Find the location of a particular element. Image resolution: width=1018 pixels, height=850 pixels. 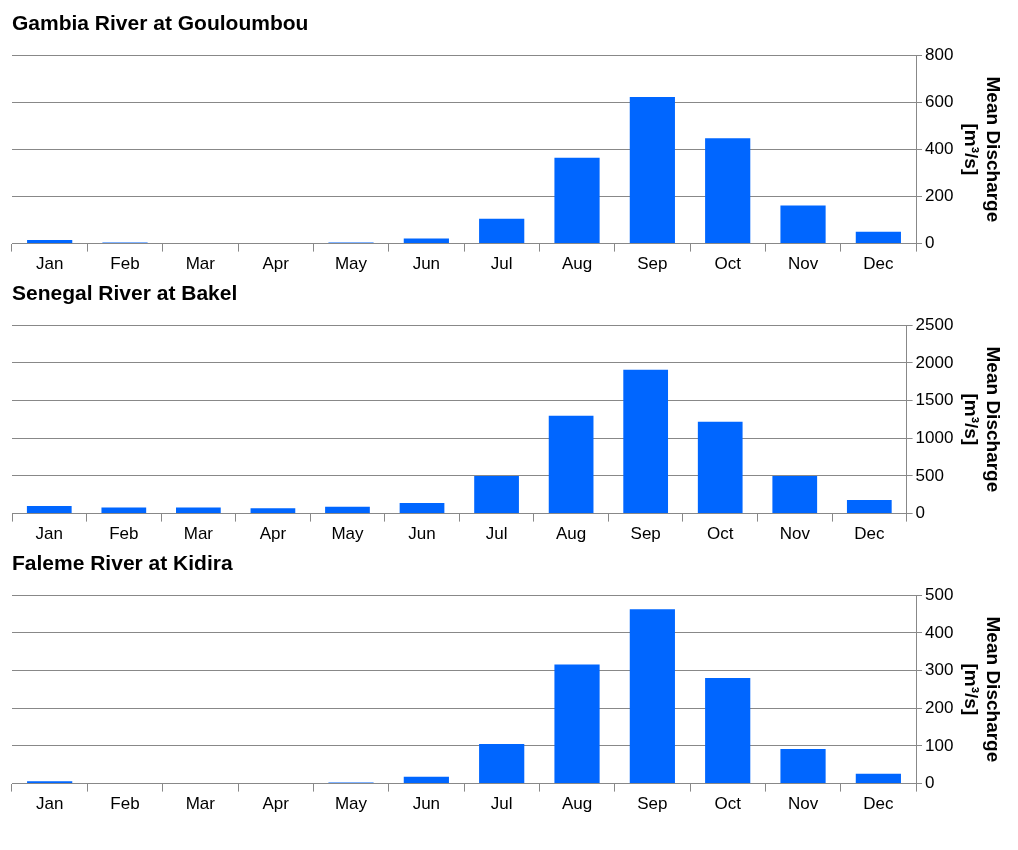

chart-title: Gambia River at Gouloumbou is located at coordinates (160, 23).